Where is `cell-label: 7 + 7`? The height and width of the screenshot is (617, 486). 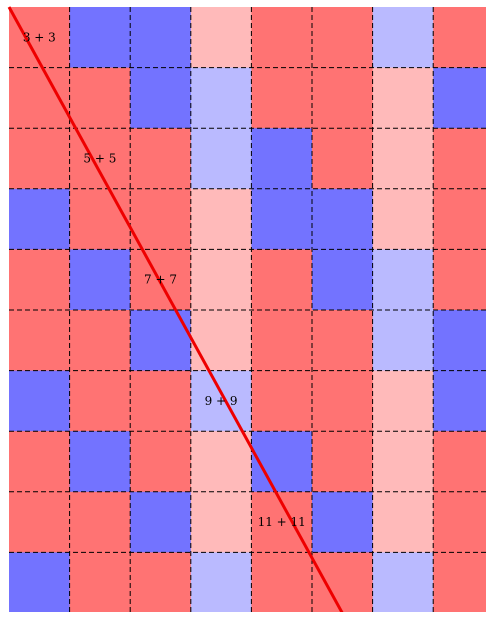 cell-label: 7 + 7 is located at coordinates (160, 280).